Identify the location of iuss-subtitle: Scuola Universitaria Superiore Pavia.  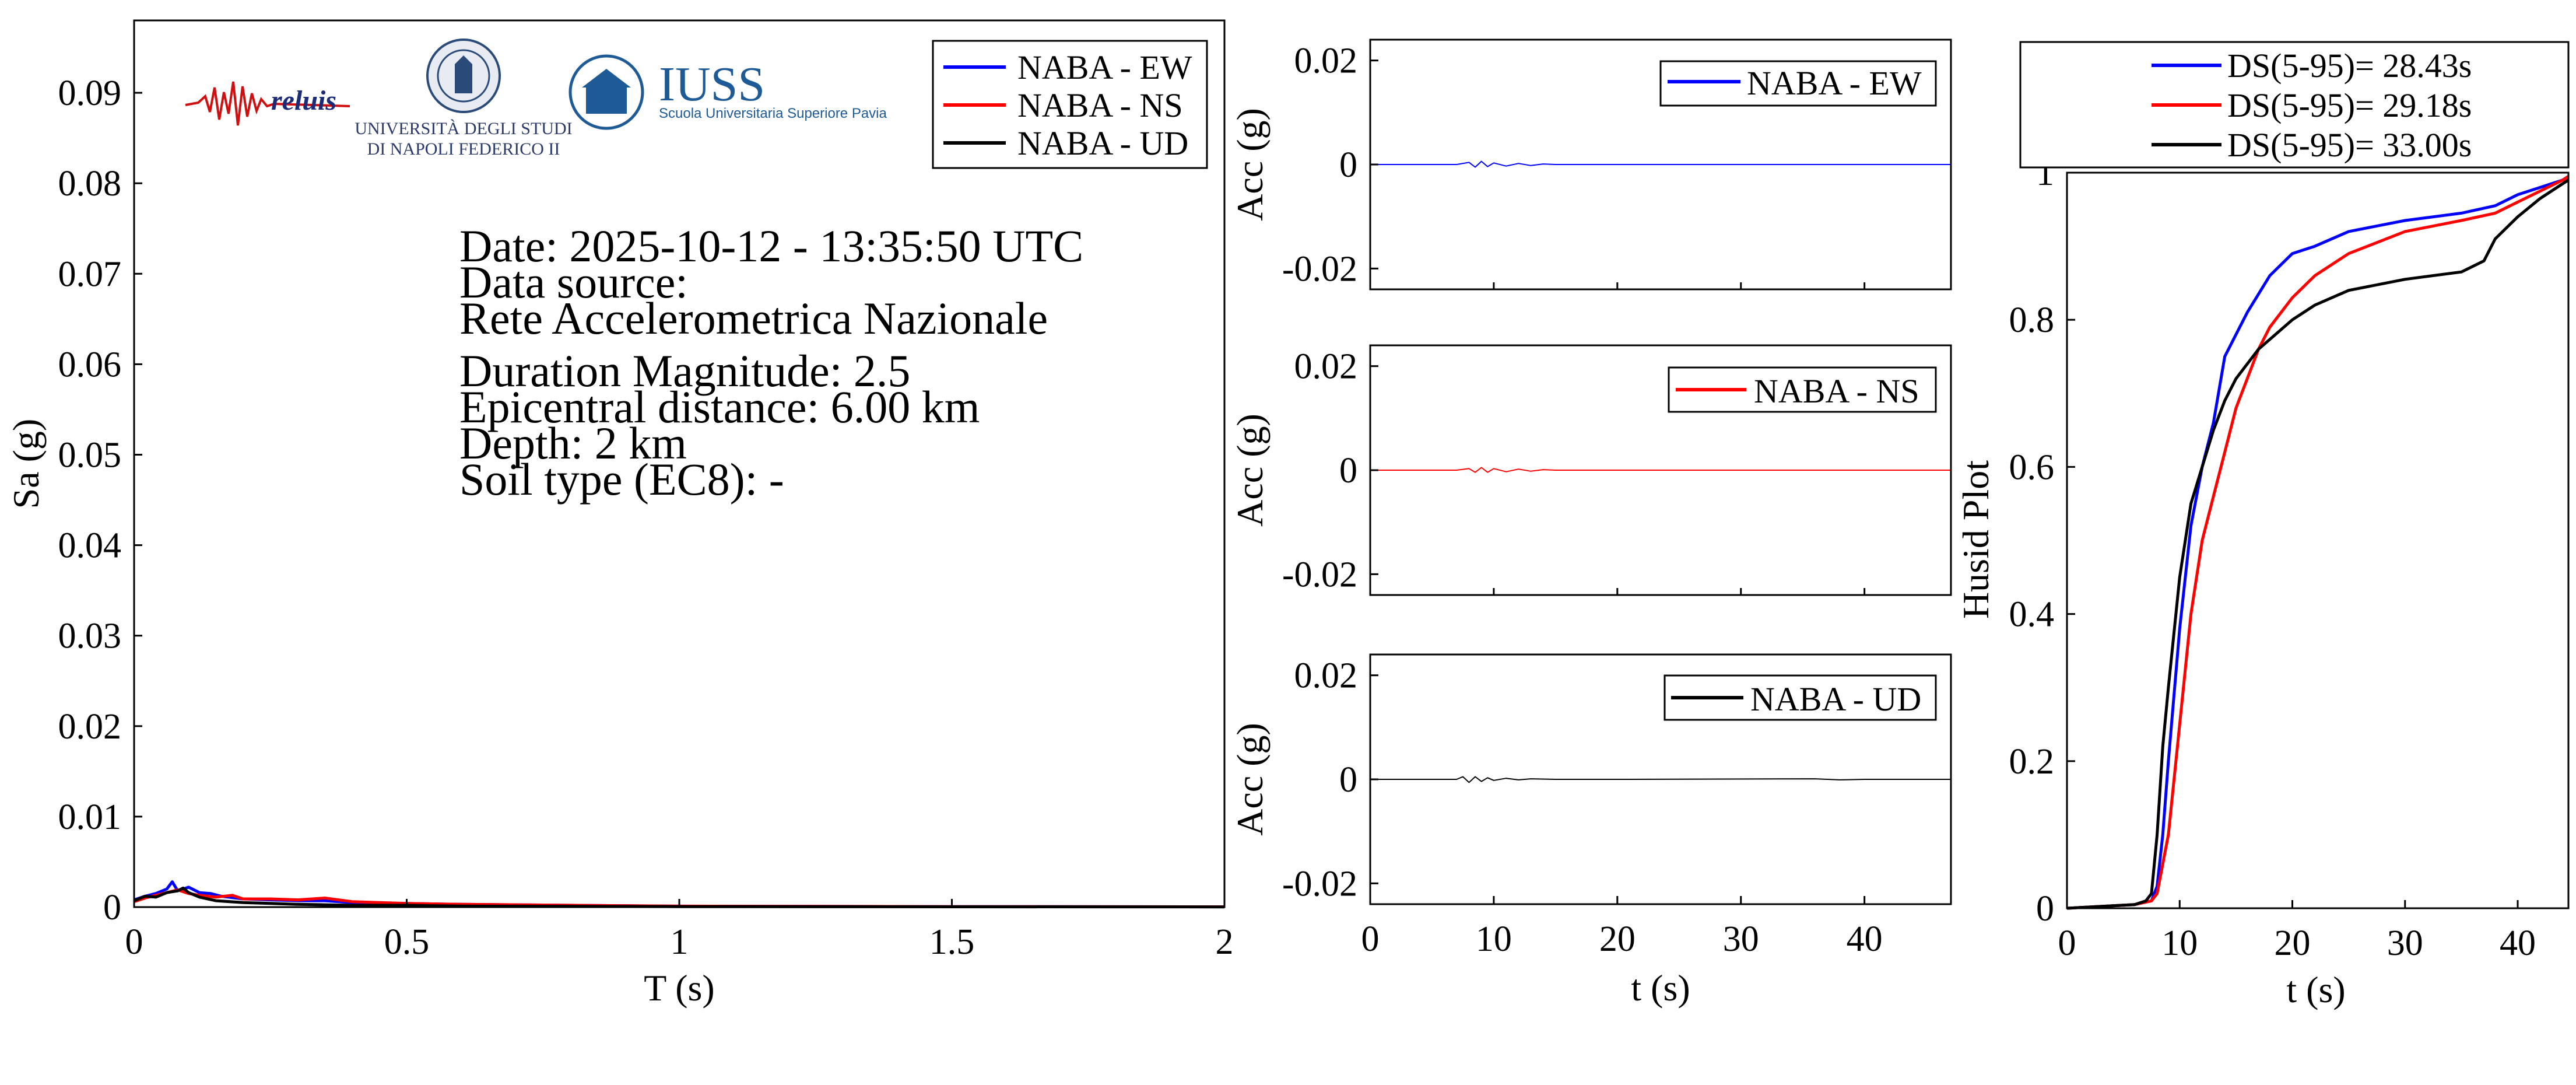
(773, 113).